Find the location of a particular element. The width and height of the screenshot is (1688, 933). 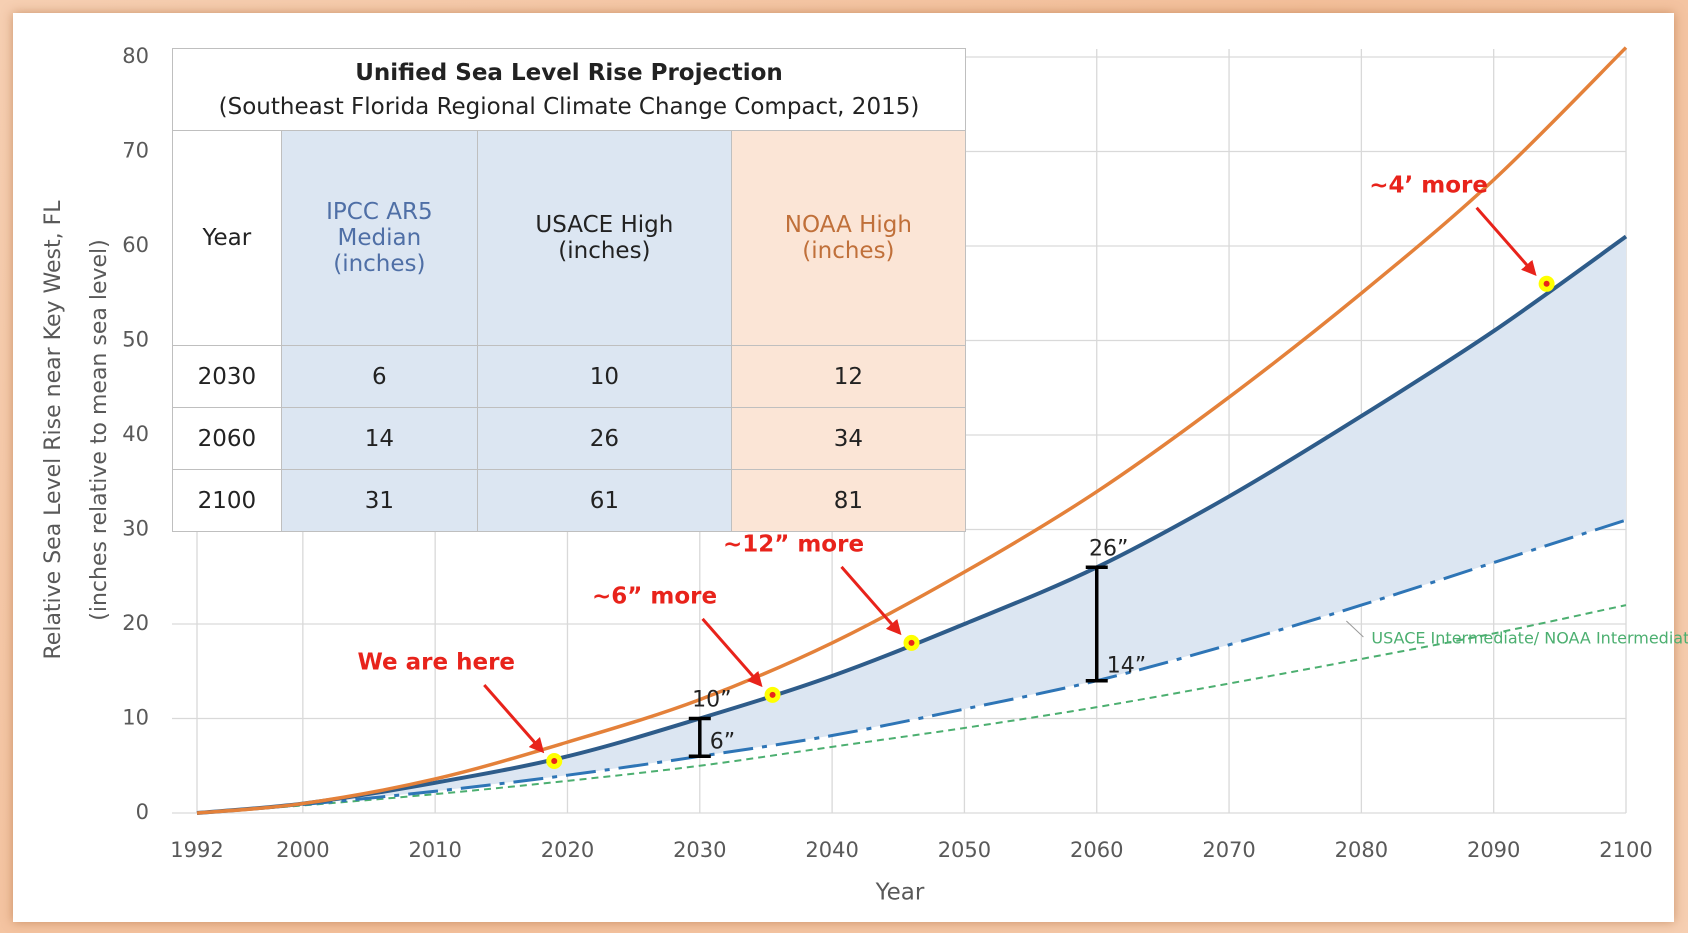

x-tick-label: 2070 is located at coordinates (1228, 850).